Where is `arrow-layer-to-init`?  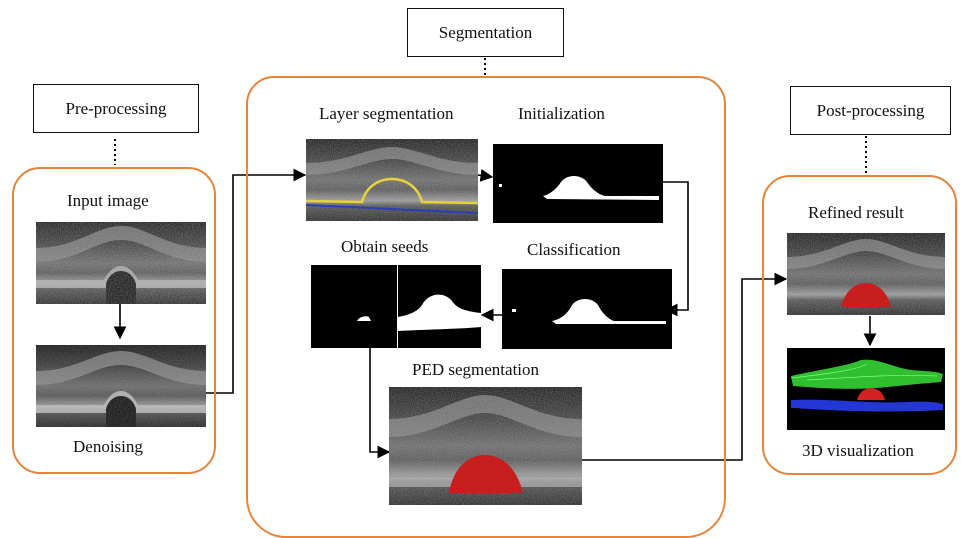
arrow-layer-to-init is located at coordinates (485, 175).